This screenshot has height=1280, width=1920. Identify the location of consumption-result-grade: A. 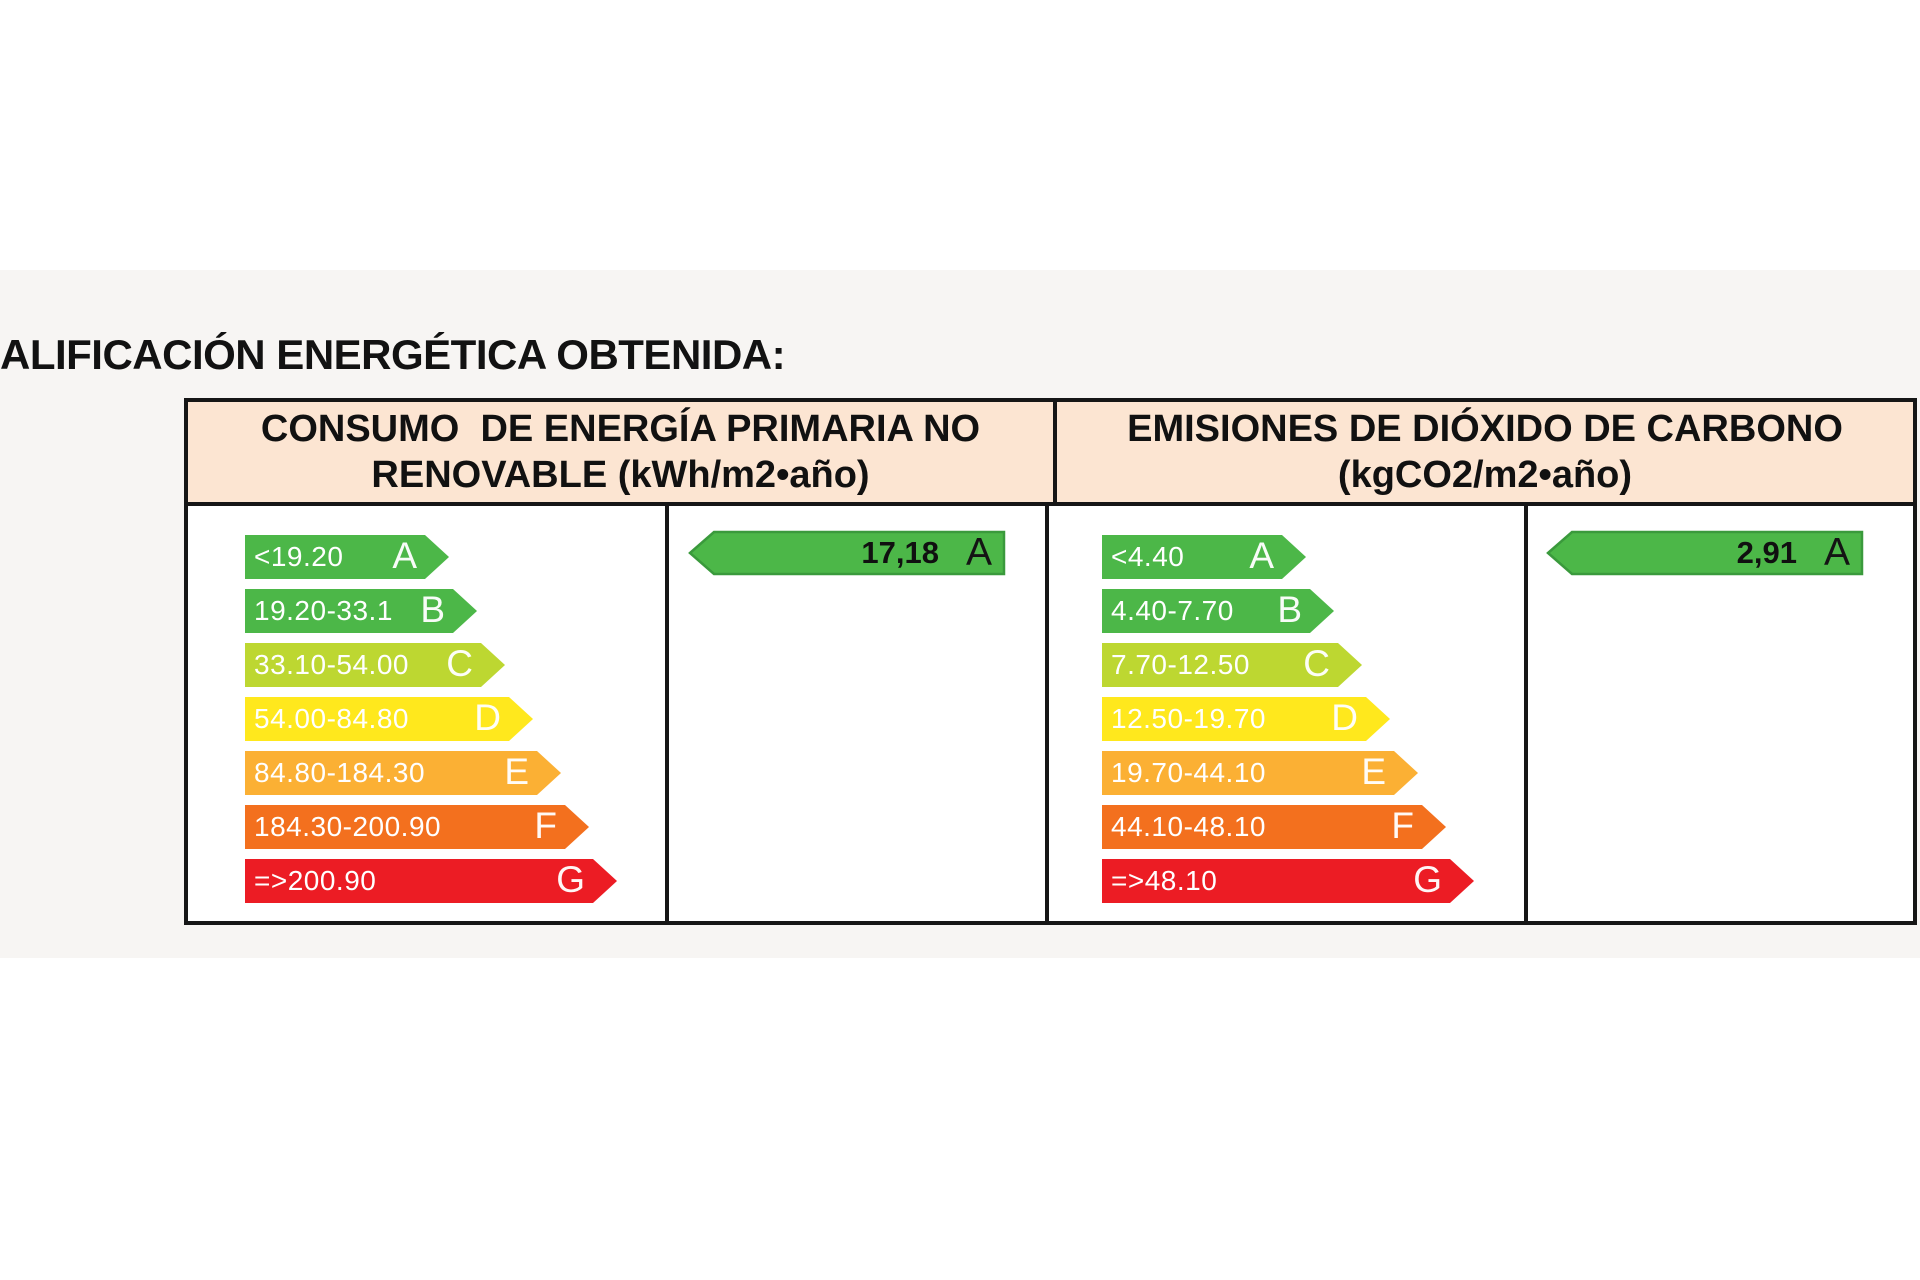
(978, 552).